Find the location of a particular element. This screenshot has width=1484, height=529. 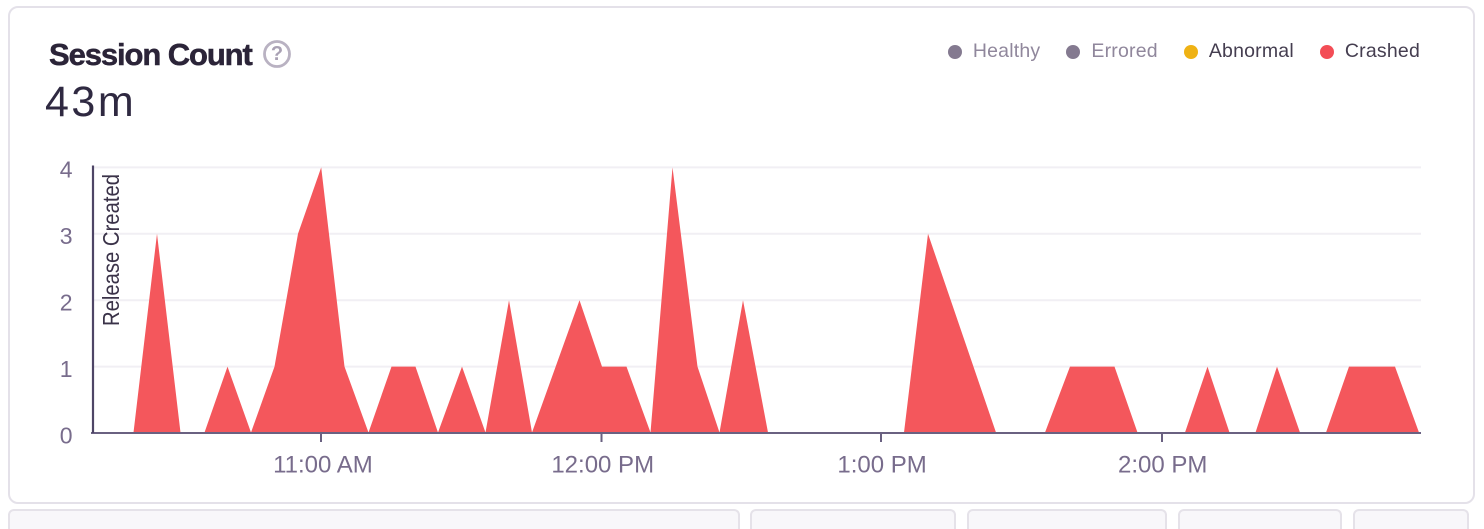

svg-text: Release Created is located at coordinates (111, 250).